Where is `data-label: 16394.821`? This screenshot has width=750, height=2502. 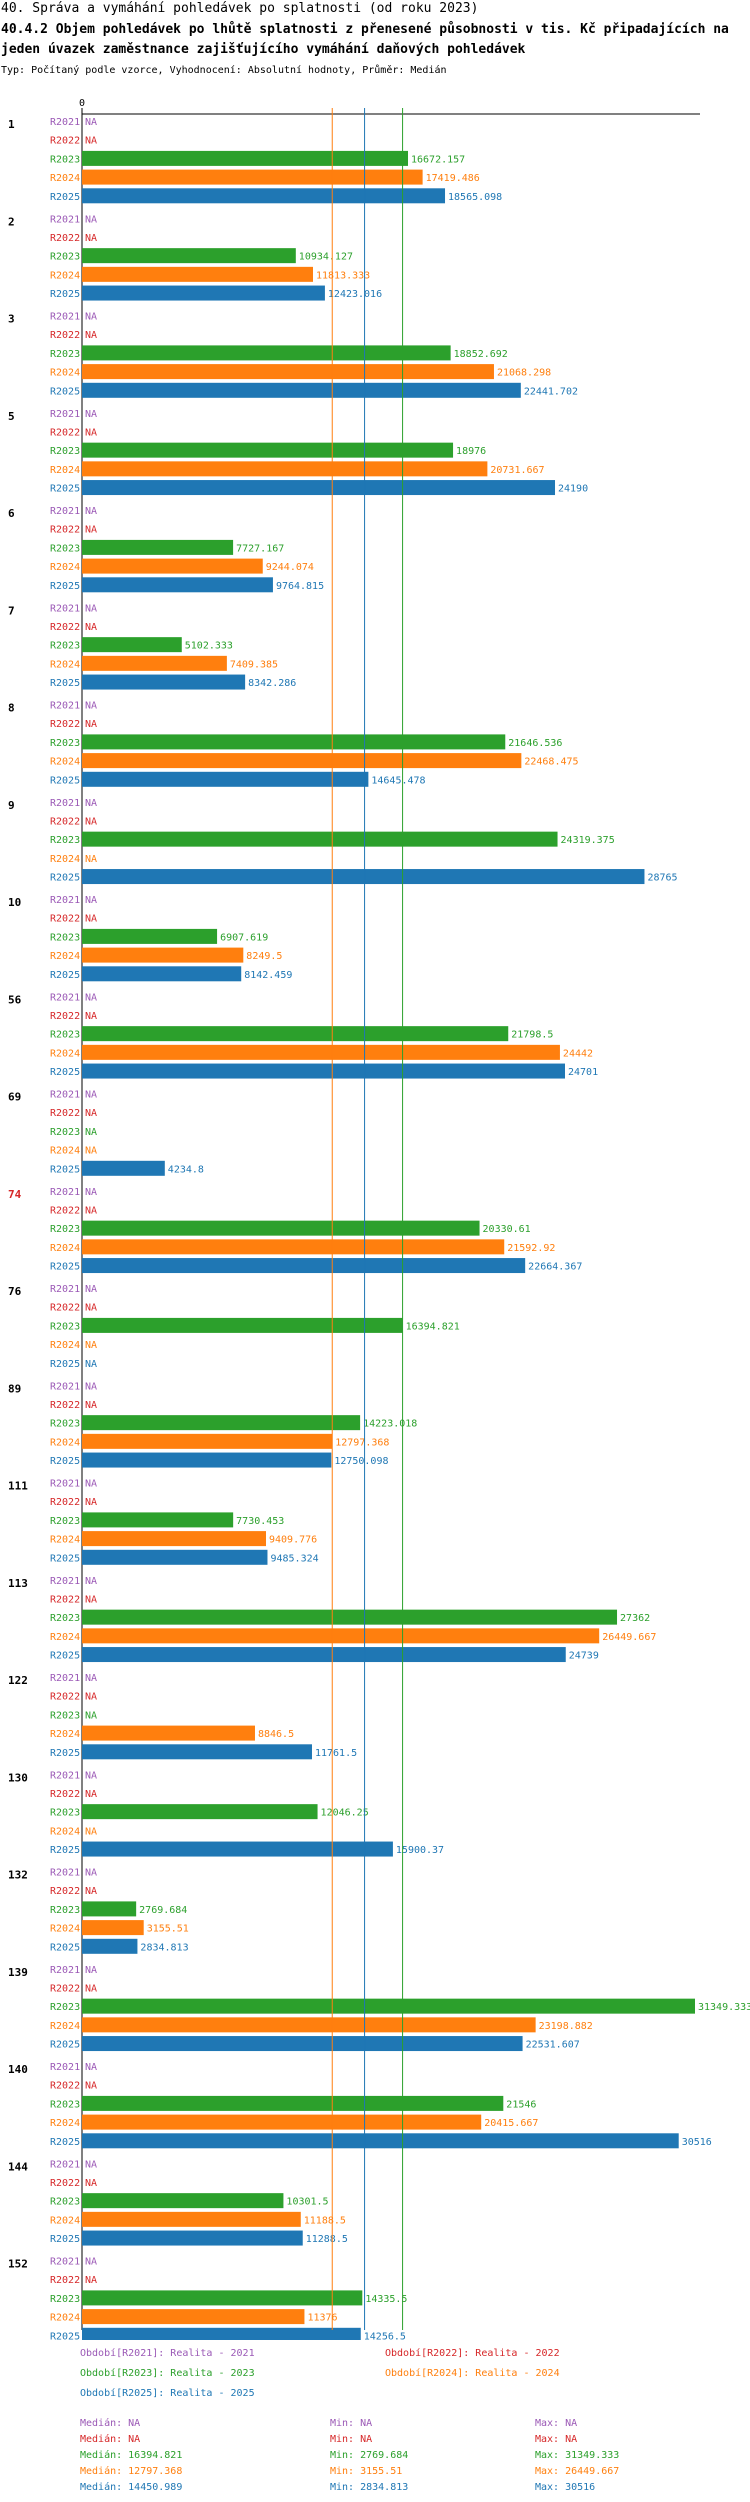
data-label: 16394.821 is located at coordinates (433, 1326).